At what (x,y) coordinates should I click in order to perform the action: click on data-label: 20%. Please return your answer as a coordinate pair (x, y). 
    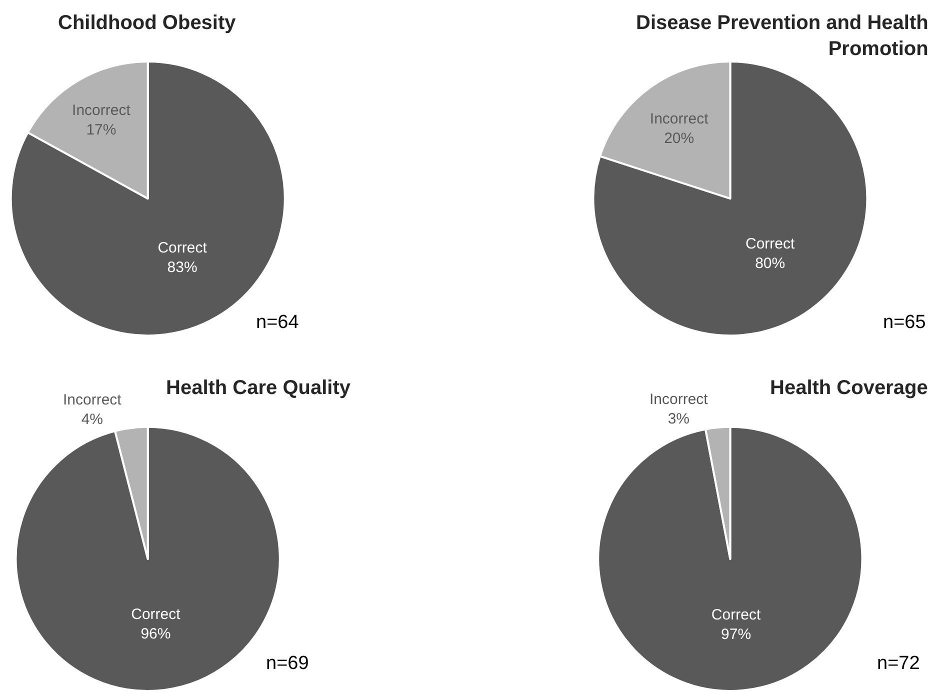
    Looking at the image, I should click on (679, 139).